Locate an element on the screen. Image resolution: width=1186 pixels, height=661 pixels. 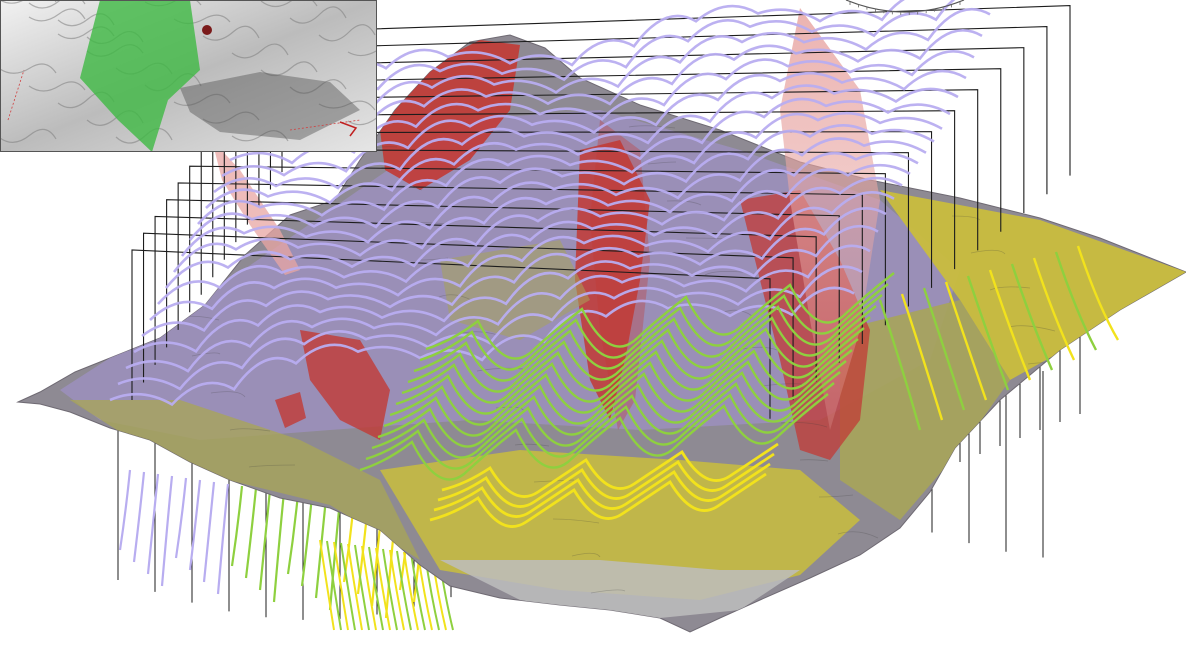
inset-overview-map is located at coordinates (202, 76).